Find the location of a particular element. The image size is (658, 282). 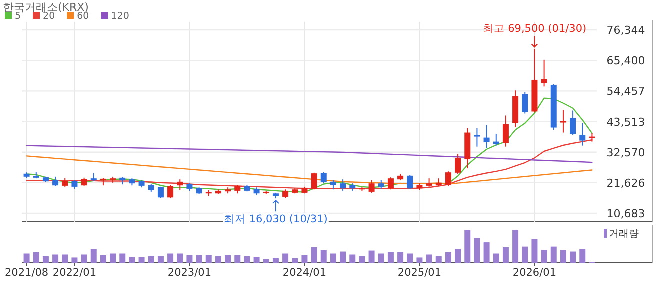

x-tick-label: 2026/01 is located at coordinates (534, 273).